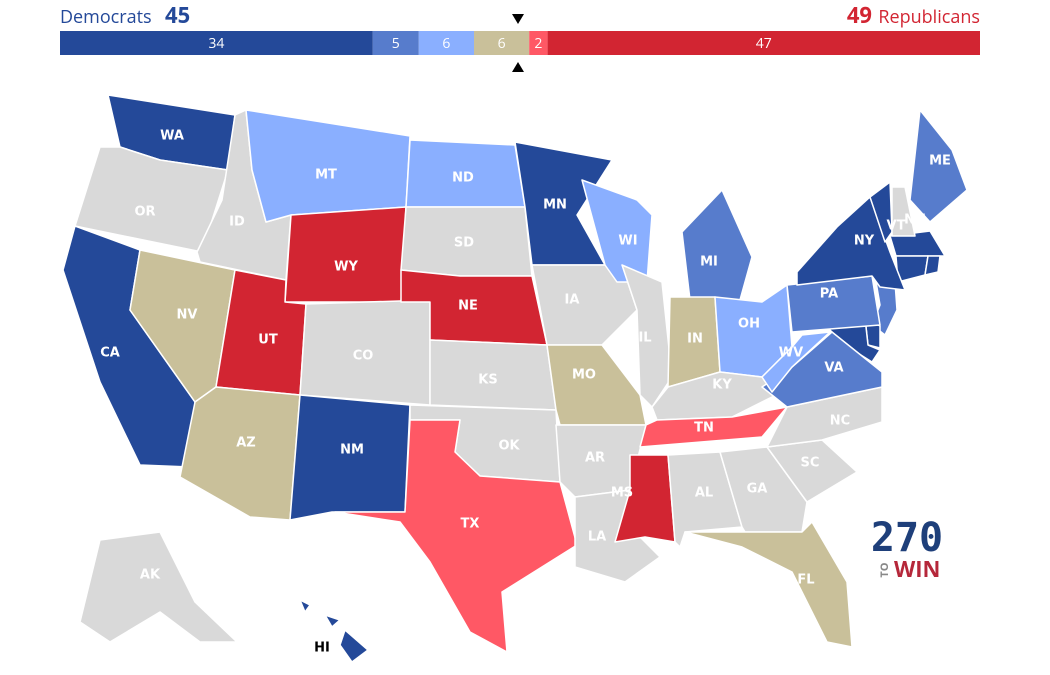  What do you see at coordinates (172, 136) in the screenshot?
I see `state-label: WA` at bounding box center [172, 136].